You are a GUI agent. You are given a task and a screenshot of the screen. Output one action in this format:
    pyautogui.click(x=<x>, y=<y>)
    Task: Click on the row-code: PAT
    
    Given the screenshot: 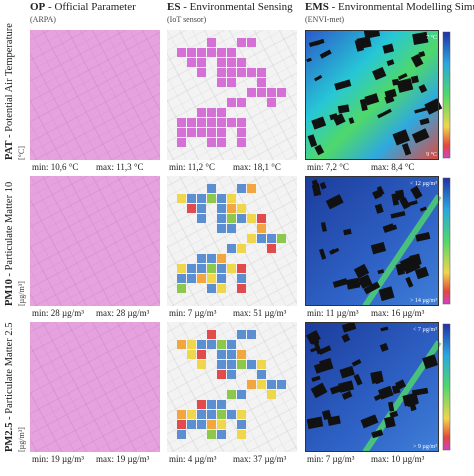 What is the action you would take?
    pyautogui.click(x=9, y=150)
    